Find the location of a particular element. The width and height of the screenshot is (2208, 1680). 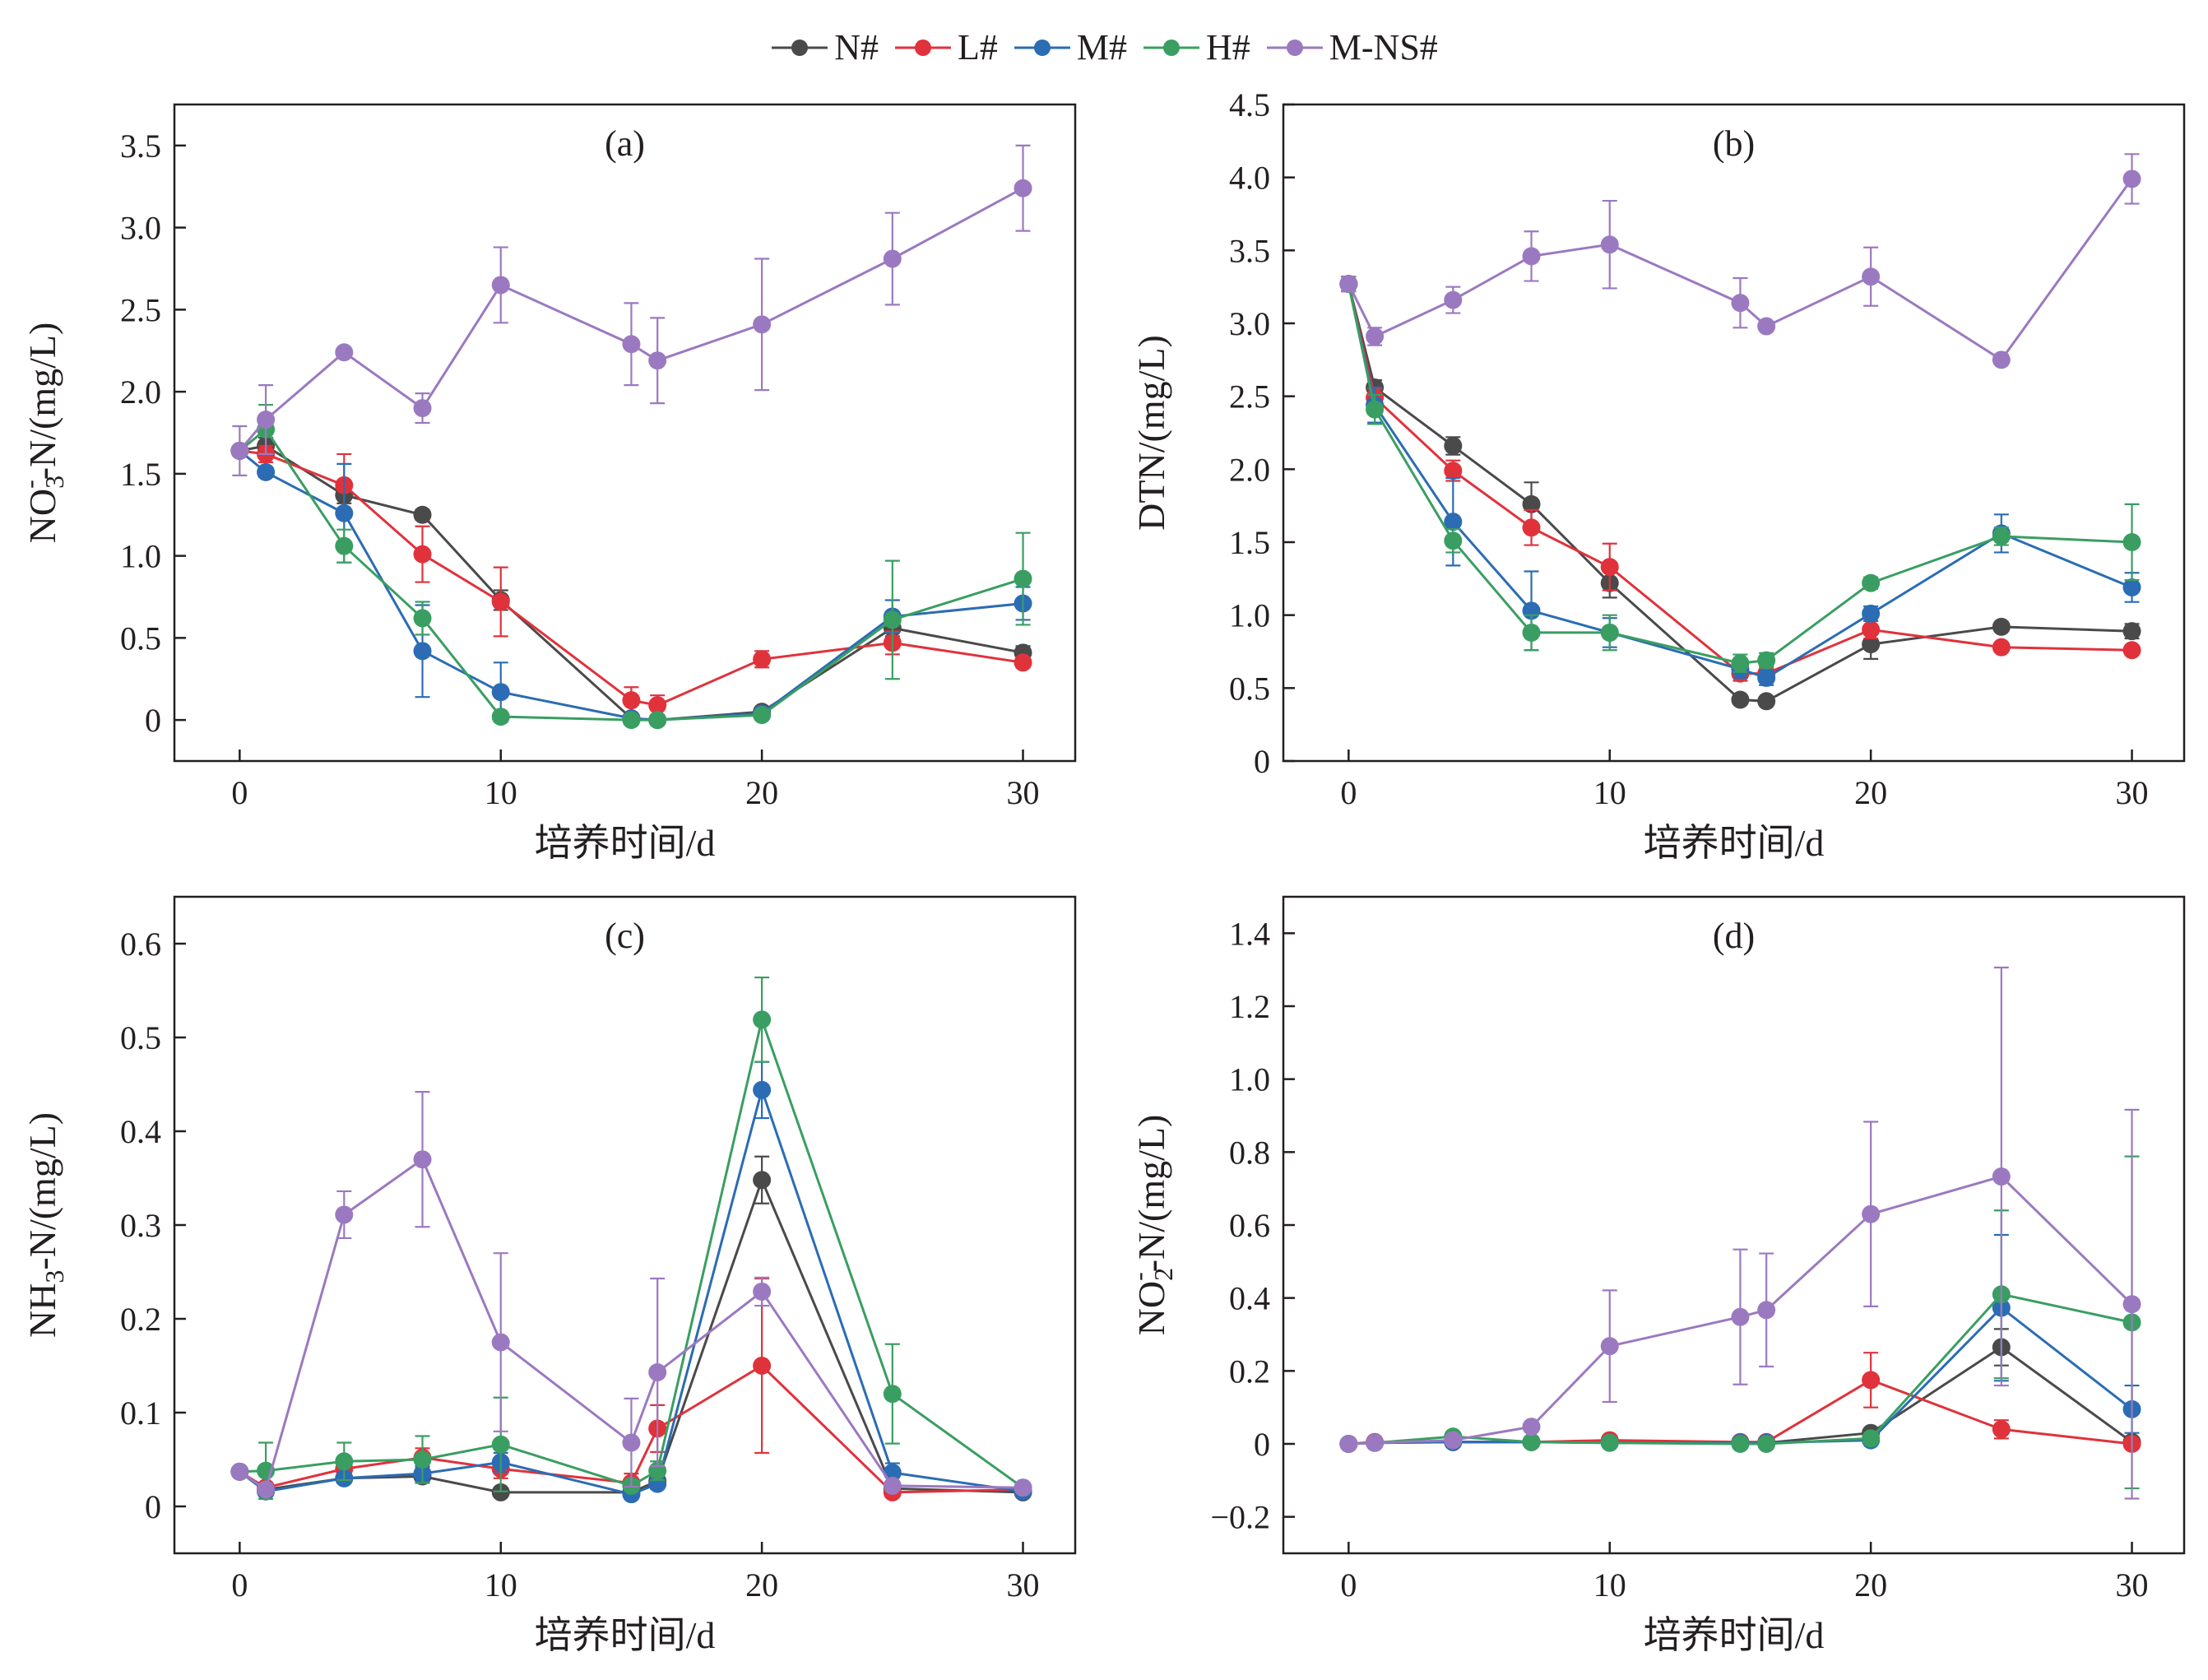

legend-item: M# is located at coordinates (1070, 48).